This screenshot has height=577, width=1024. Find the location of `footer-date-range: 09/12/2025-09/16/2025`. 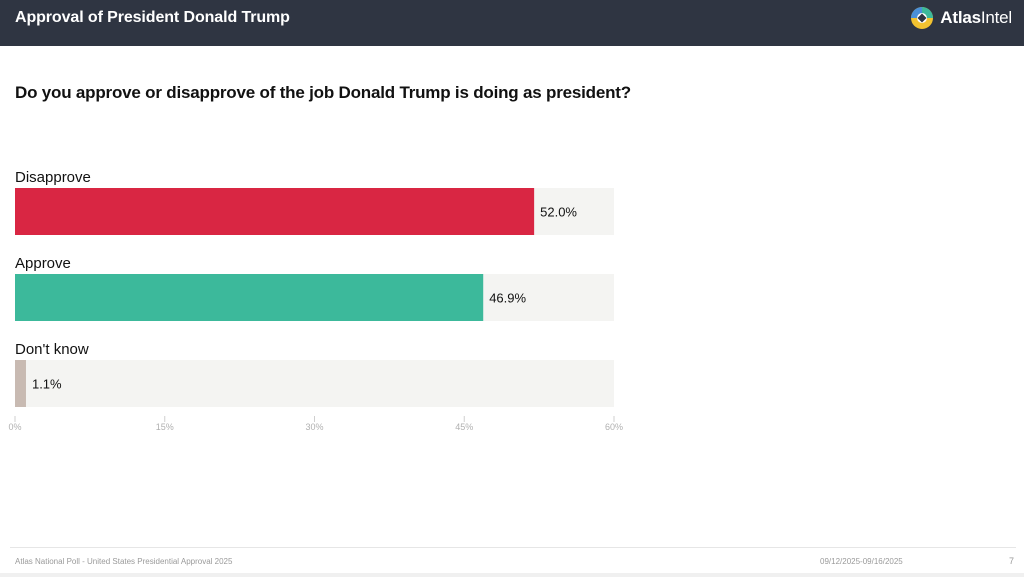

footer-date-range: 09/12/2025-09/16/2025 is located at coordinates (861, 561).